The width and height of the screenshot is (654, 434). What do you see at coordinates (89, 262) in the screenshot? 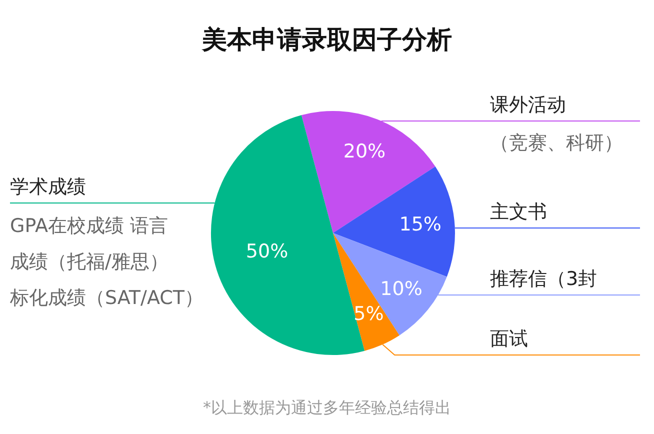
I see `text: 成绩（托福/雅思）` at bounding box center [89, 262].